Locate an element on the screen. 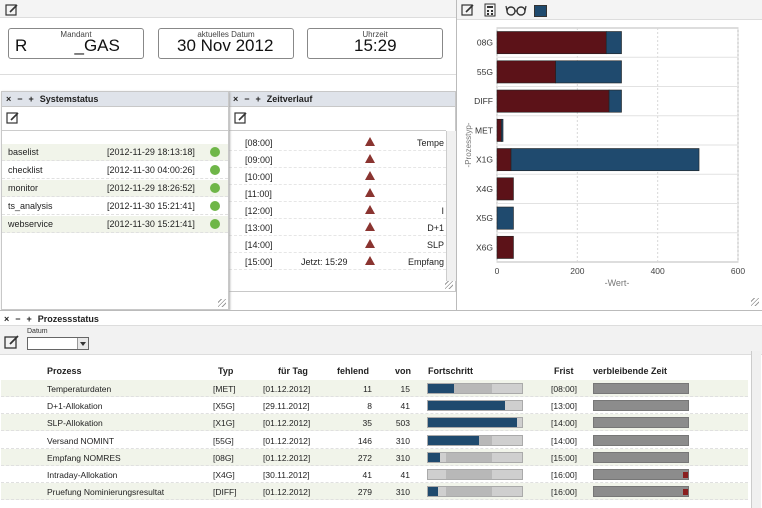 The image size is (762, 508). timeline-item: [15:00] Jetzt: 15:29 Empfang is located at coordinates (337, 261).